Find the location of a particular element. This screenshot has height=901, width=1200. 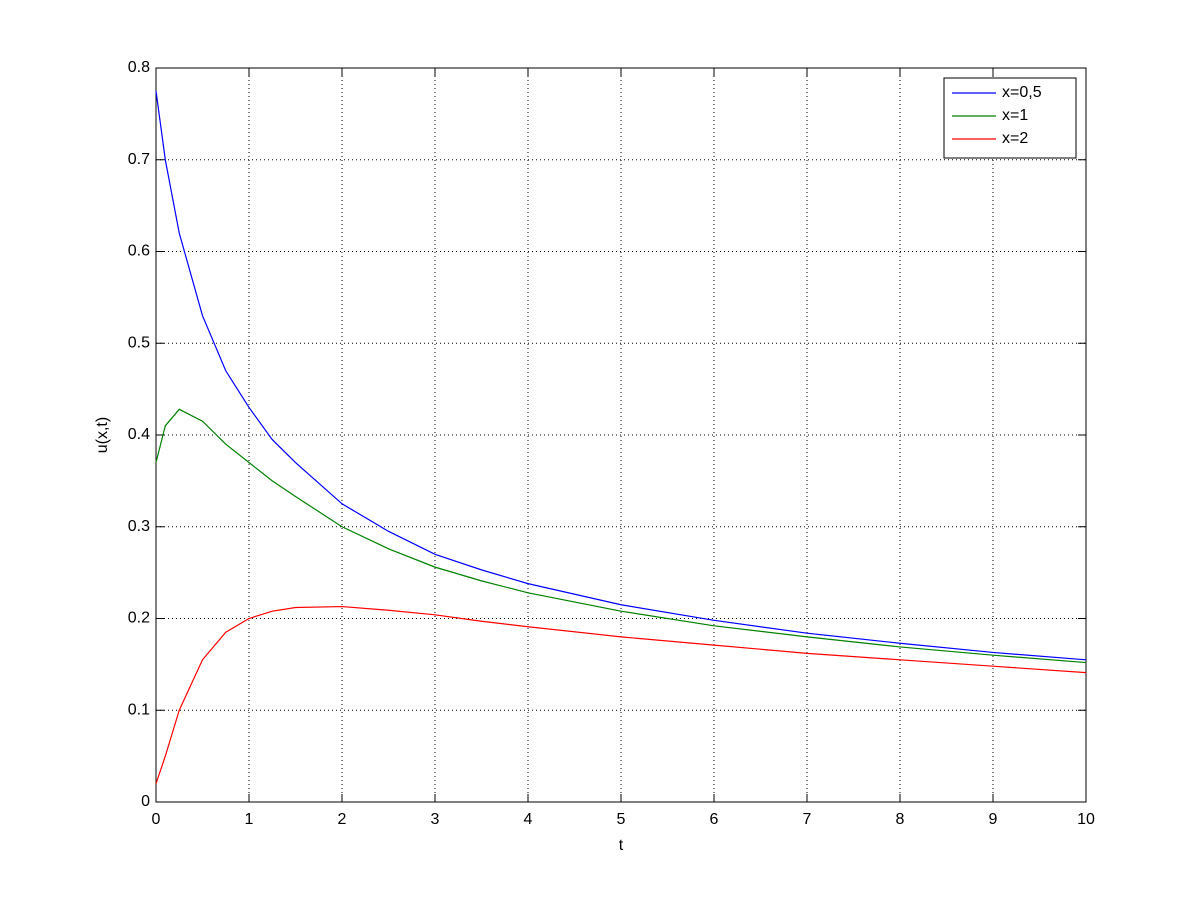

y-tick-label: 0.5 is located at coordinates (139, 342).